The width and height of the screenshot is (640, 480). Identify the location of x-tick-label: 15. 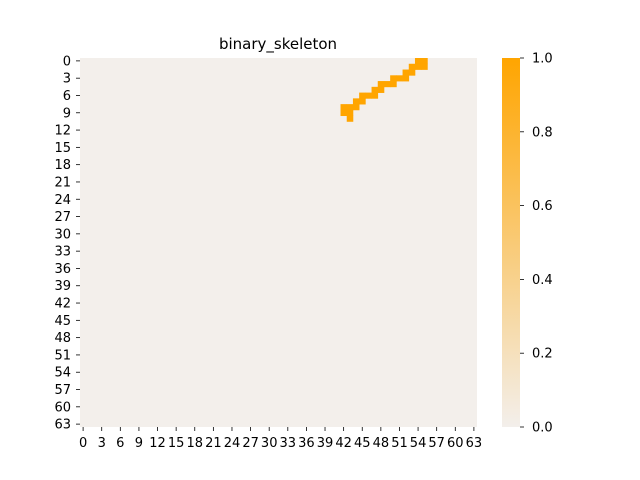
(176, 443).